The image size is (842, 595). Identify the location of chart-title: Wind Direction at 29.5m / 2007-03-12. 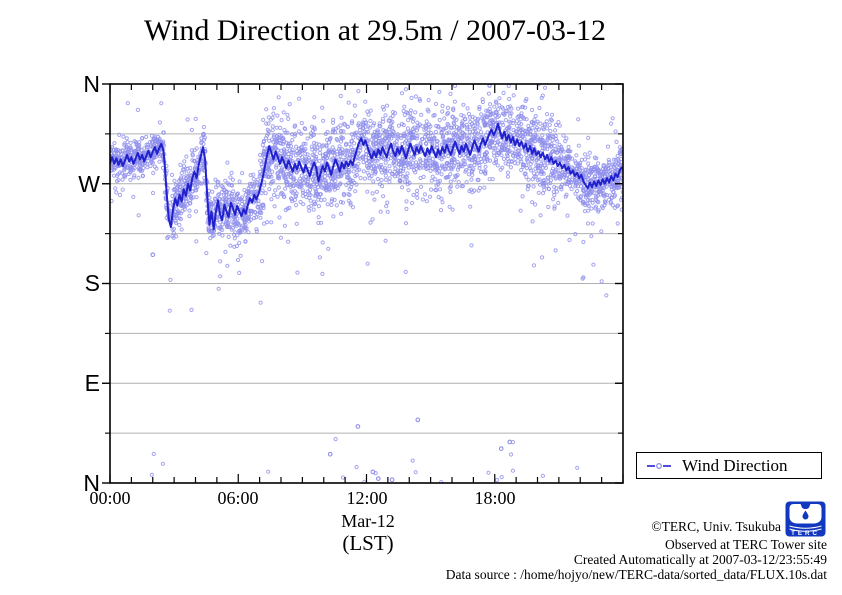
(375, 30).